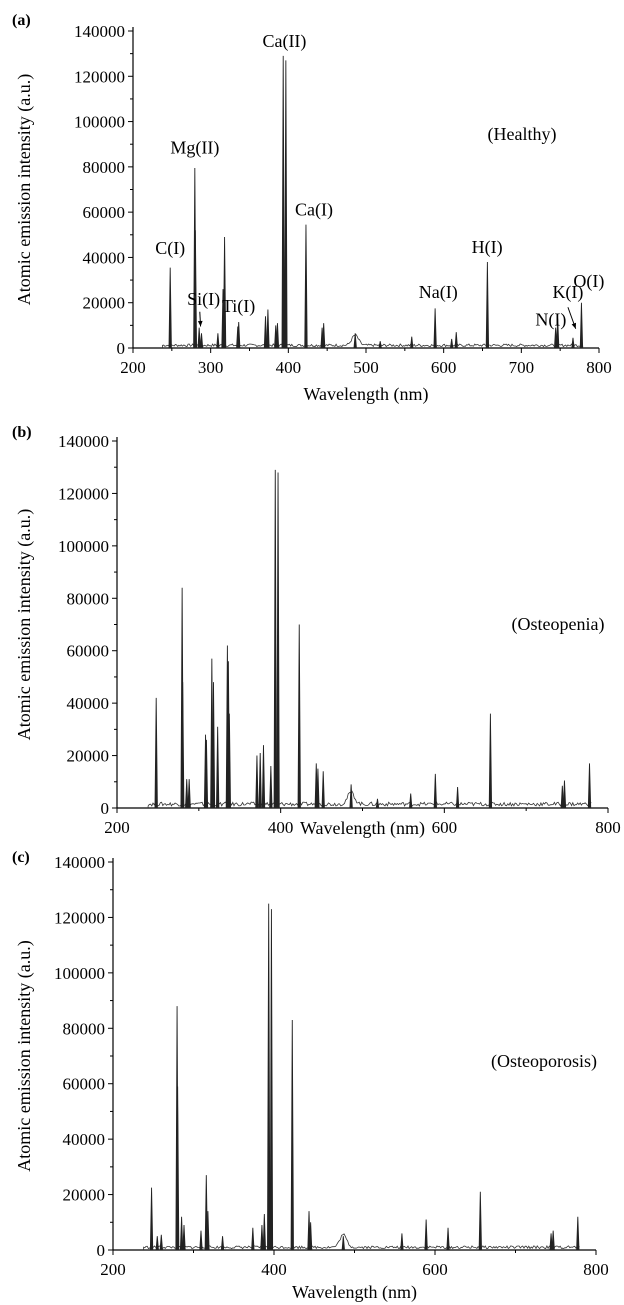  What do you see at coordinates (354, 1292) in the screenshot?
I see `x-axis-label: Wavelength (nm)` at bounding box center [354, 1292].